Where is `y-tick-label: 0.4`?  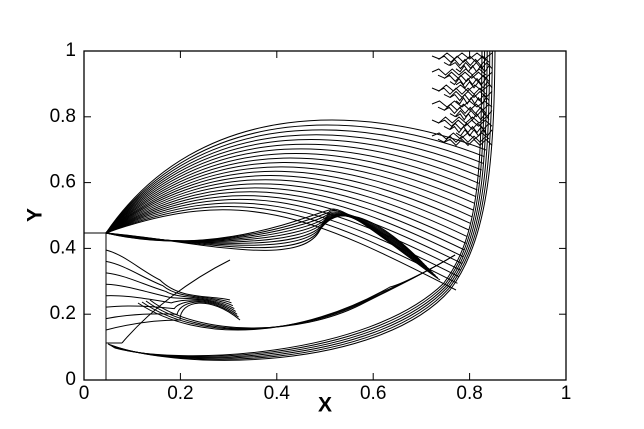 y-tick-label: 0.4 is located at coordinates (63, 247).